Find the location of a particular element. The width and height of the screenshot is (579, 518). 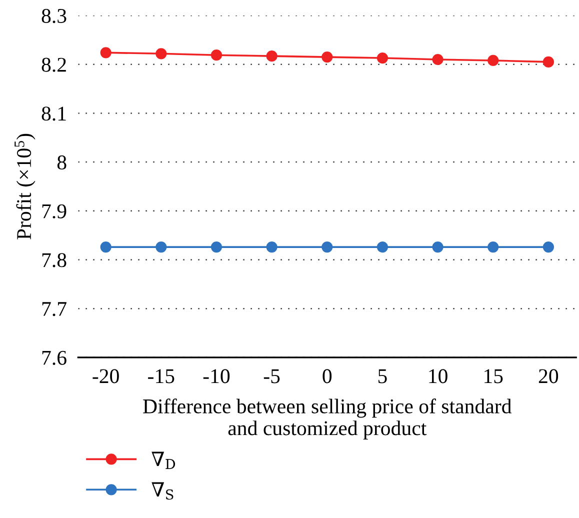

legend-label: ∇$_{D}$ is located at coordinates (164, 460).